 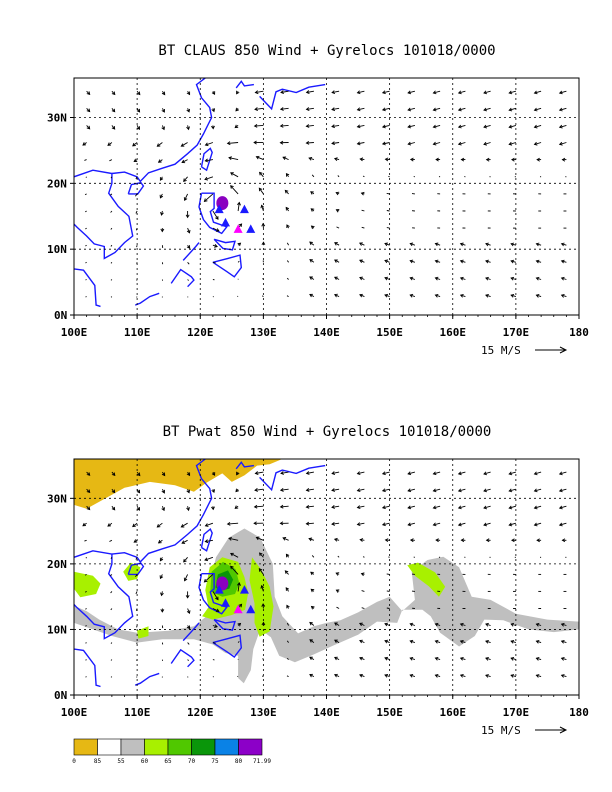 I want to click on bottom-reference-vector: 15 M/S, so click(x=524, y=730).